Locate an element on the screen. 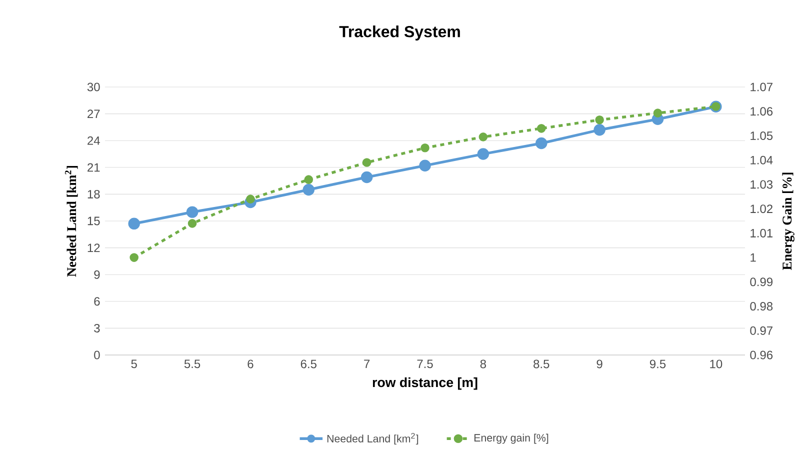 Image resolution: width=800 pixels, height=454 pixels. y-tick-label: 30 is located at coordinates (93, 87).